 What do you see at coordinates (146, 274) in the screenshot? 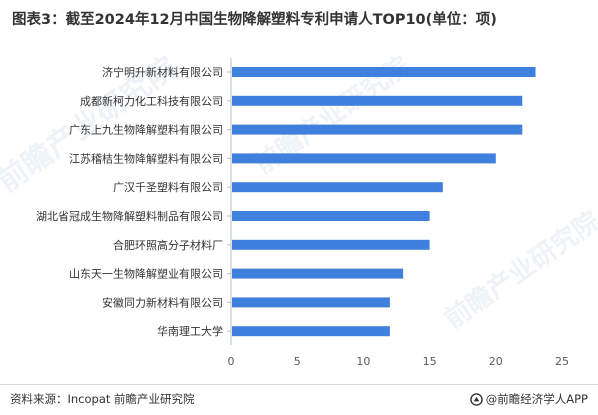
I see `y-tick-label: 山东天一生物降解塑业有限公司` at bounding box center [146, 274].